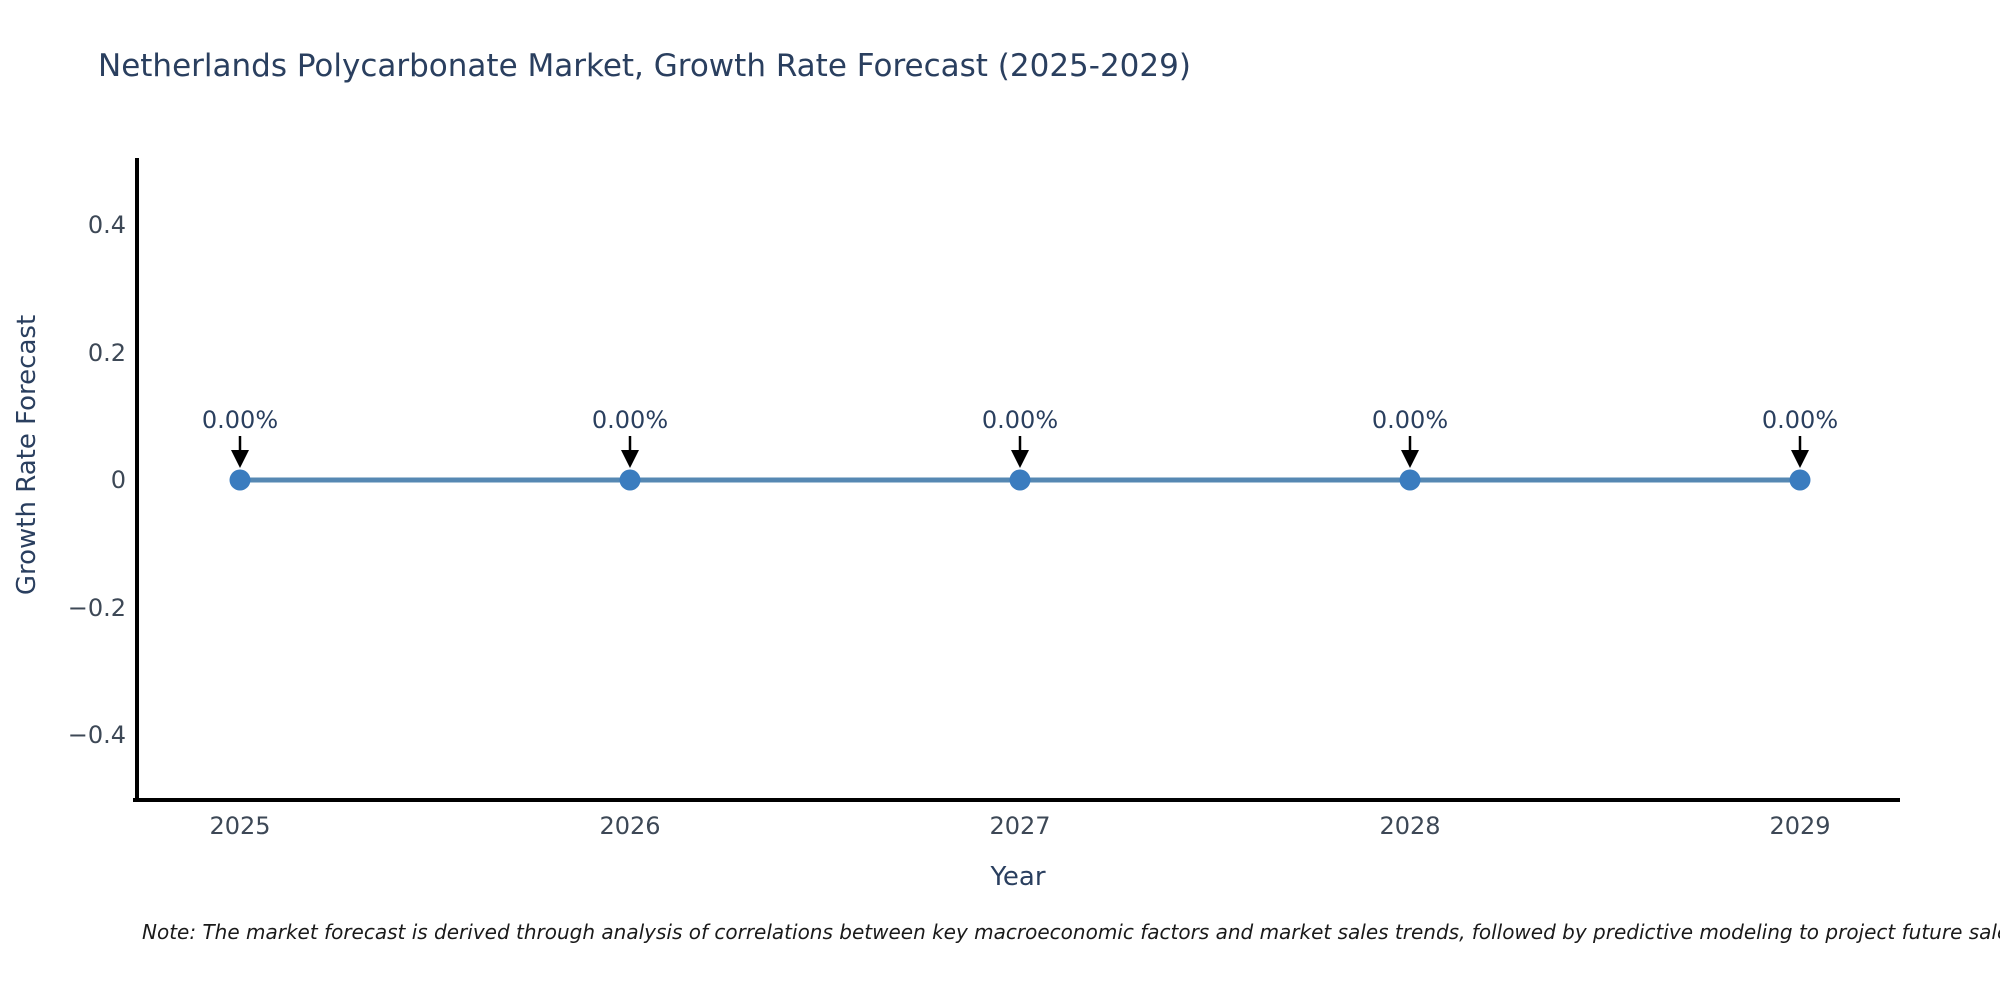 This screenshot has height=1000, width=2000. What do you see at coordinates (106, 352) in the screenshot?
I see `y-tick-label: 0.2` at bounding box center [106, 352].